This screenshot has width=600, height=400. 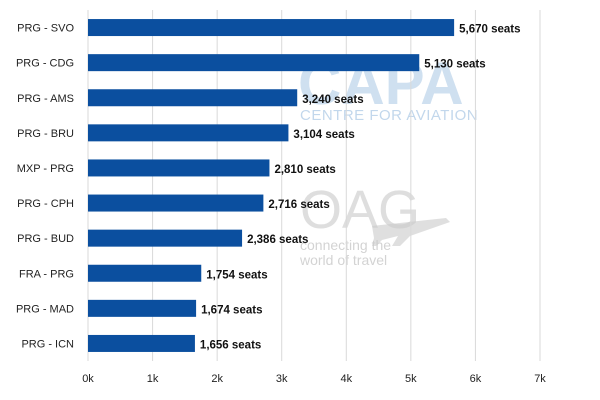 What do you see at coordinates (236, 275) in the screenshot?
I see `value-label: 1,754 seats` at bounding box center [236, 275].